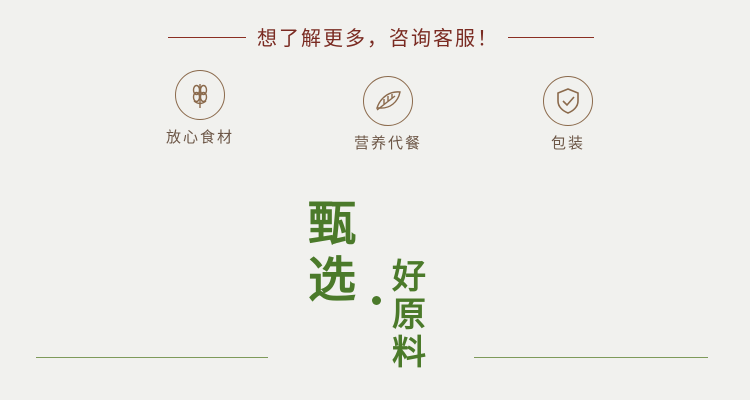 The height and width of the screenshot is (400, 750). I want to click on contact-banner-text: 想了解更多，咨询客服！, so click(378, 38).